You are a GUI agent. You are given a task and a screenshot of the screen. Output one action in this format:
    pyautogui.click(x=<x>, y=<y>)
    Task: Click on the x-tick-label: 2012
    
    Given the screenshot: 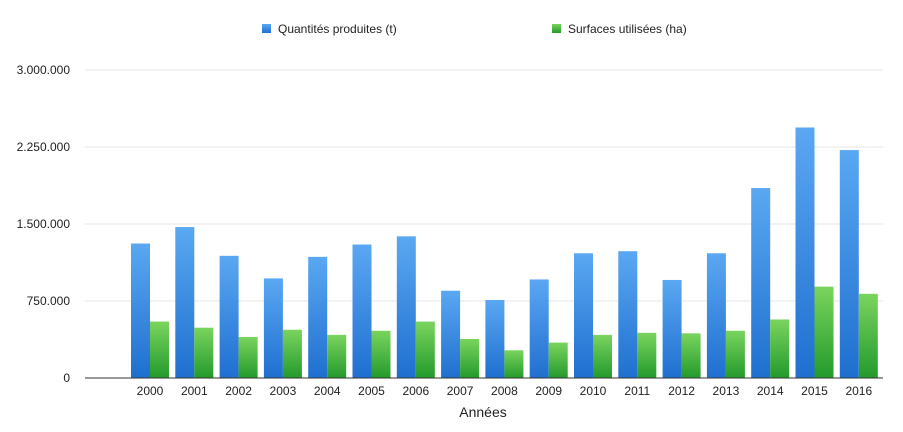 What is the action you would take?
    pyautogui.click(x=681, y=391)
    